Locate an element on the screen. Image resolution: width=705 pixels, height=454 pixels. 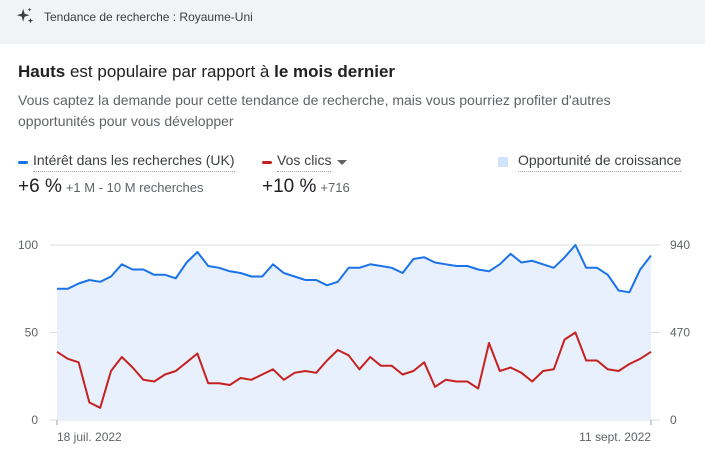
legend-interest: Intérêt dans les recherches (UK) is located at coordinates (126, 162).